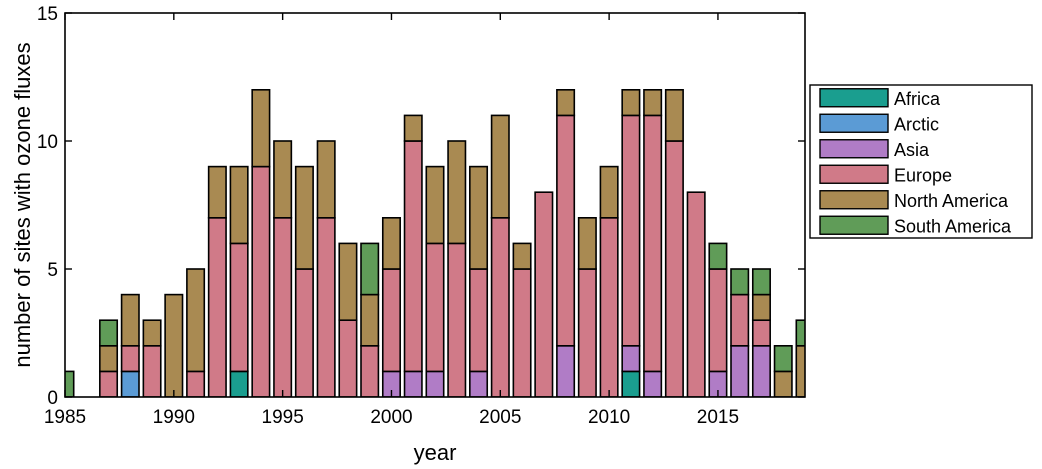  Describe the element at coordinates (761, 282) in the screenshot. I see `bar-segment-2017-south-america` at that location.